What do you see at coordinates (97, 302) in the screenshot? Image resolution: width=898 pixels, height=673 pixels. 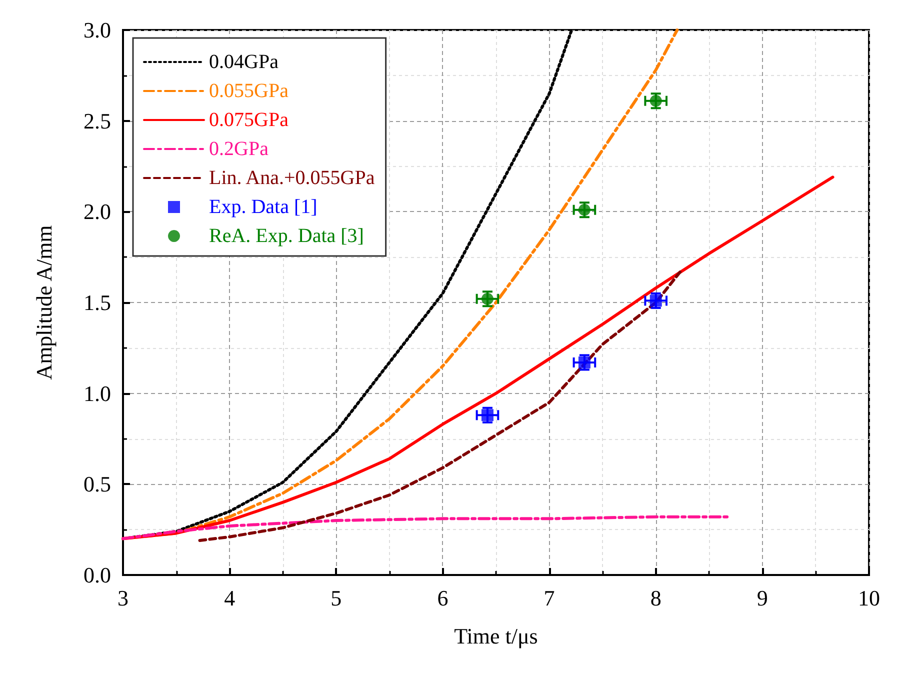 I see `y-tick-label: 1.5` at bounding box center [97, 302].